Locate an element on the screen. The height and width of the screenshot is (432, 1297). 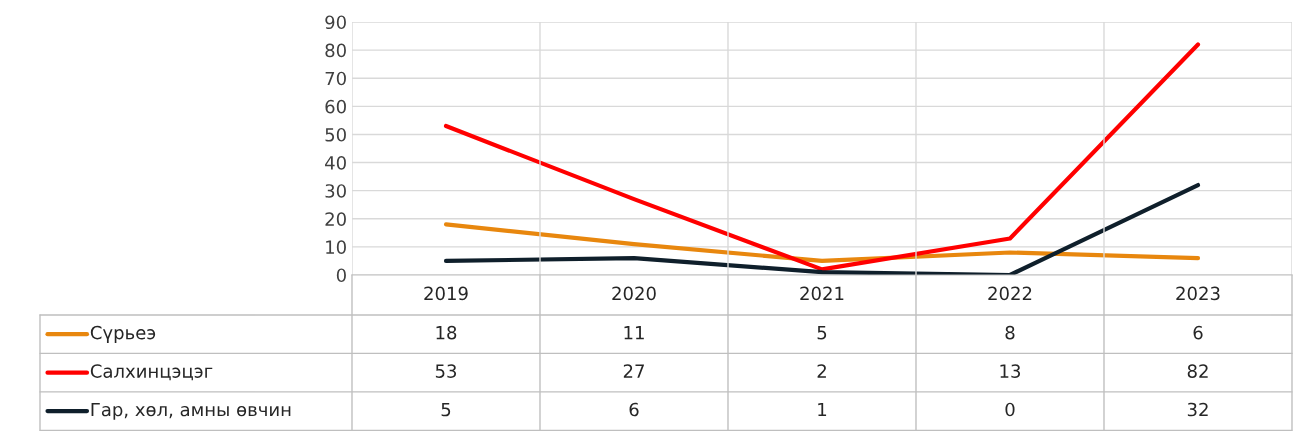
data-label: 0 is located at coordinates (1010, 409).